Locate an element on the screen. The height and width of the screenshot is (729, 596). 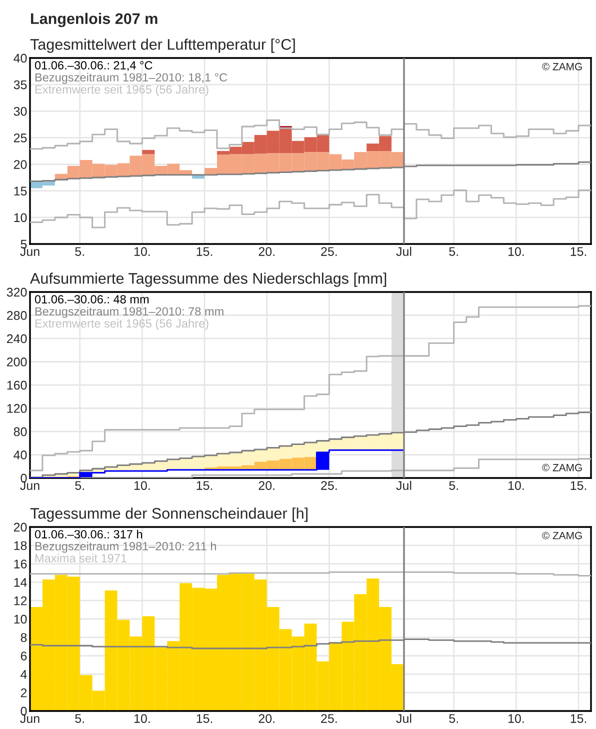
y-tick-label: 280 is located at coordinates (17, 315).